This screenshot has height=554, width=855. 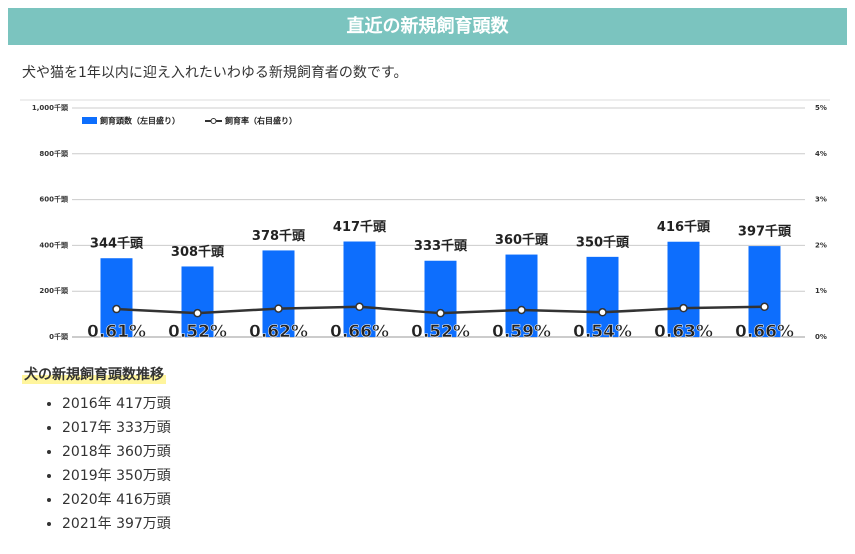 I want to click on header-title: 直近の新規飼育頭数, so click(x=427, y=26).